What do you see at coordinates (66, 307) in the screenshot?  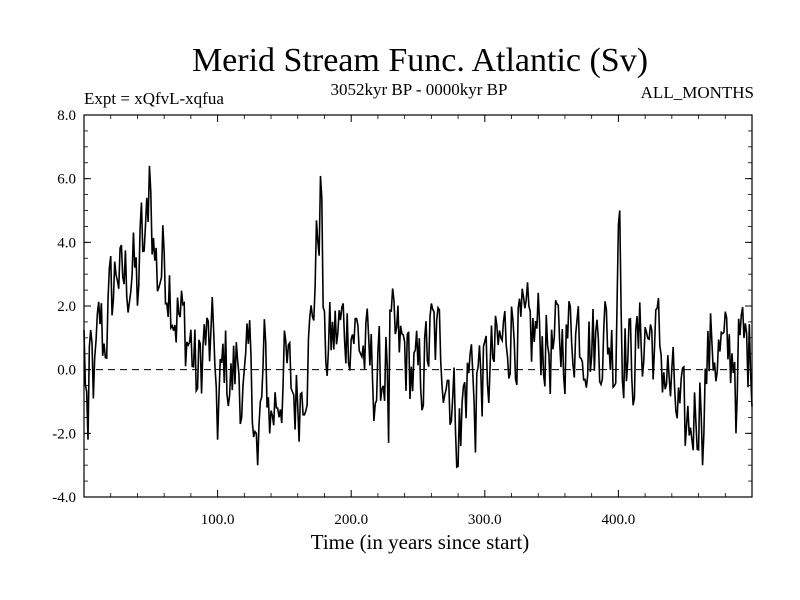 I see `y-tick-label: 2.0` at bounding box center [66, 307].